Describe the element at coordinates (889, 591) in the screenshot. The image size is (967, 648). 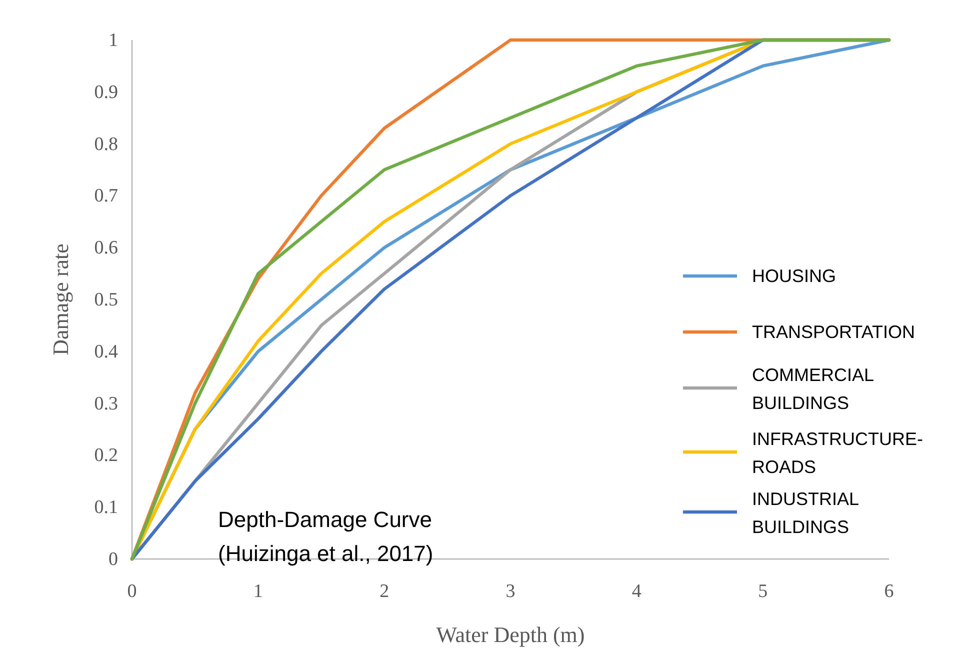
I see `x-tick-label: 6` at that location.